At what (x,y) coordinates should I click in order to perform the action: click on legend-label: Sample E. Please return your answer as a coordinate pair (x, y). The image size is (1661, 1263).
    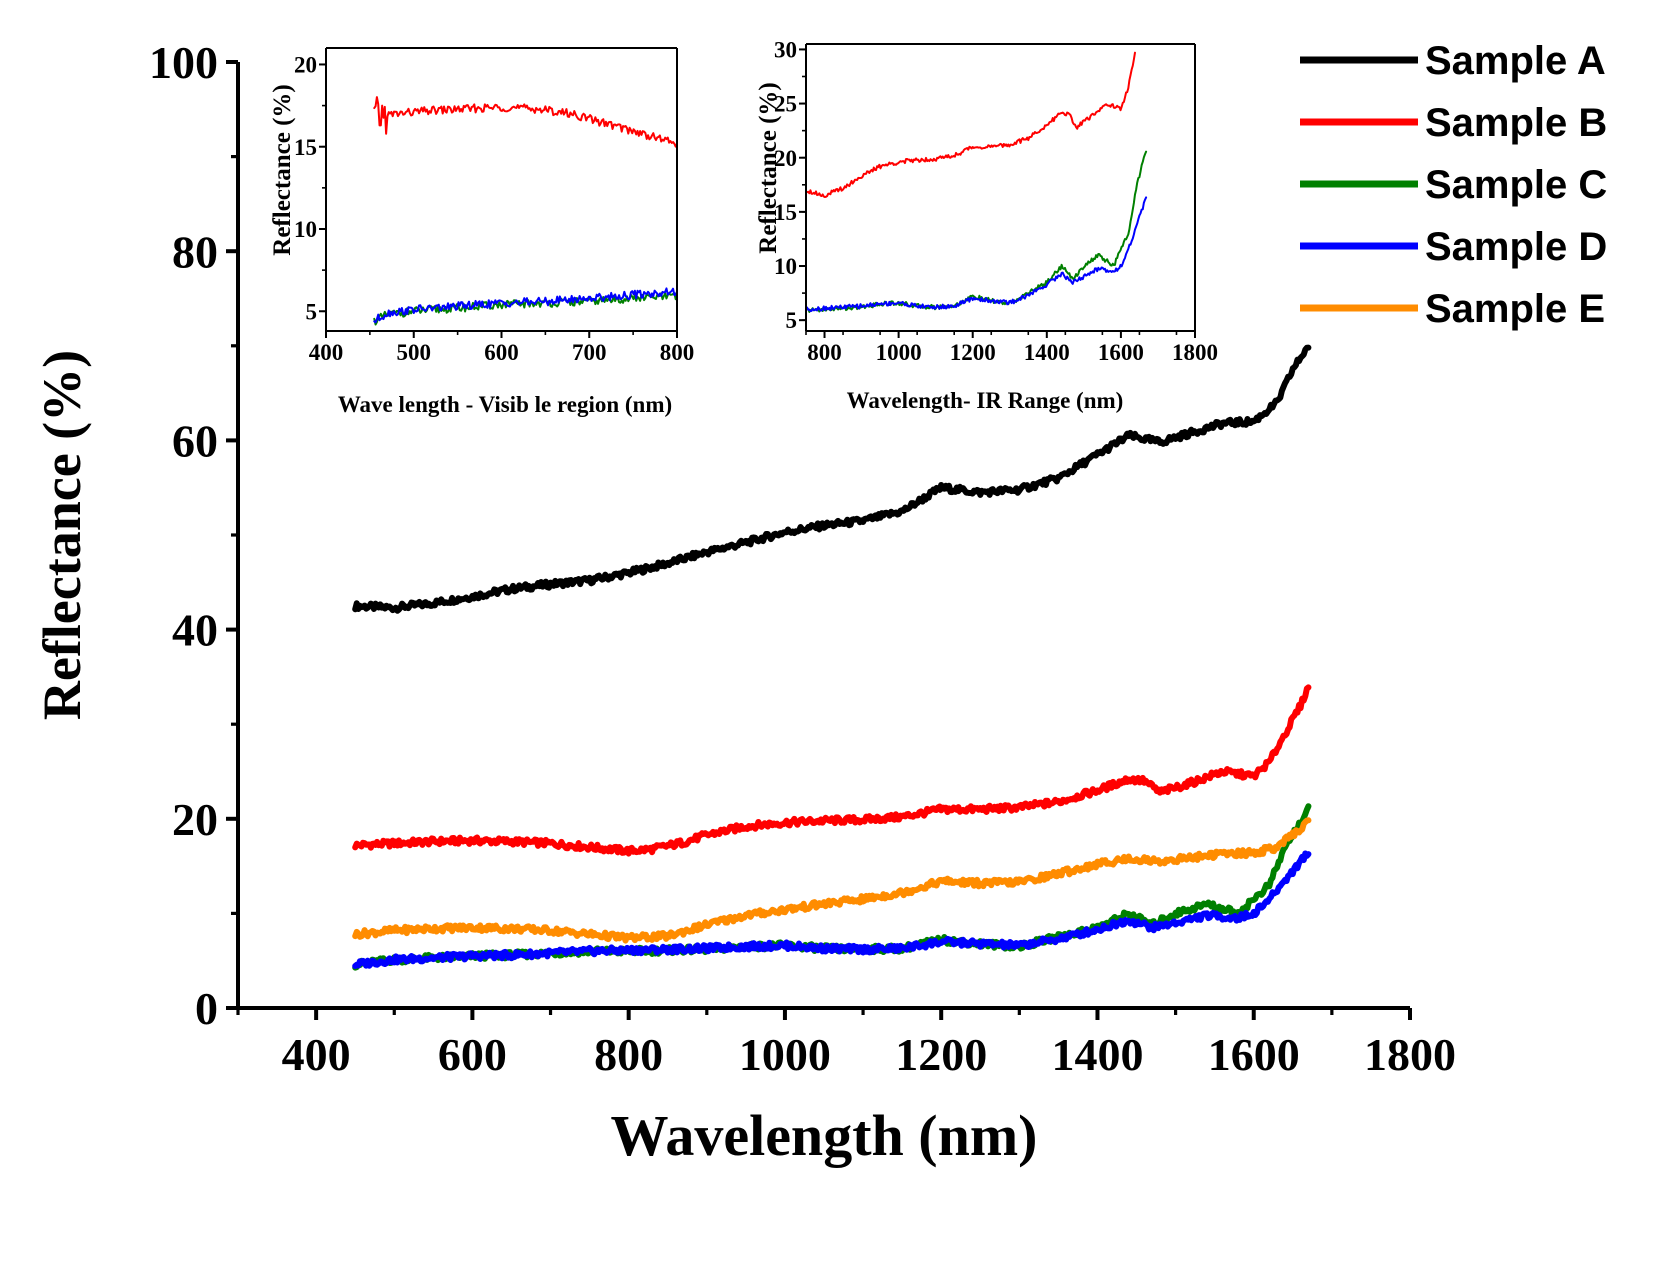
    Looking at the image, I should click on (1515, 309).